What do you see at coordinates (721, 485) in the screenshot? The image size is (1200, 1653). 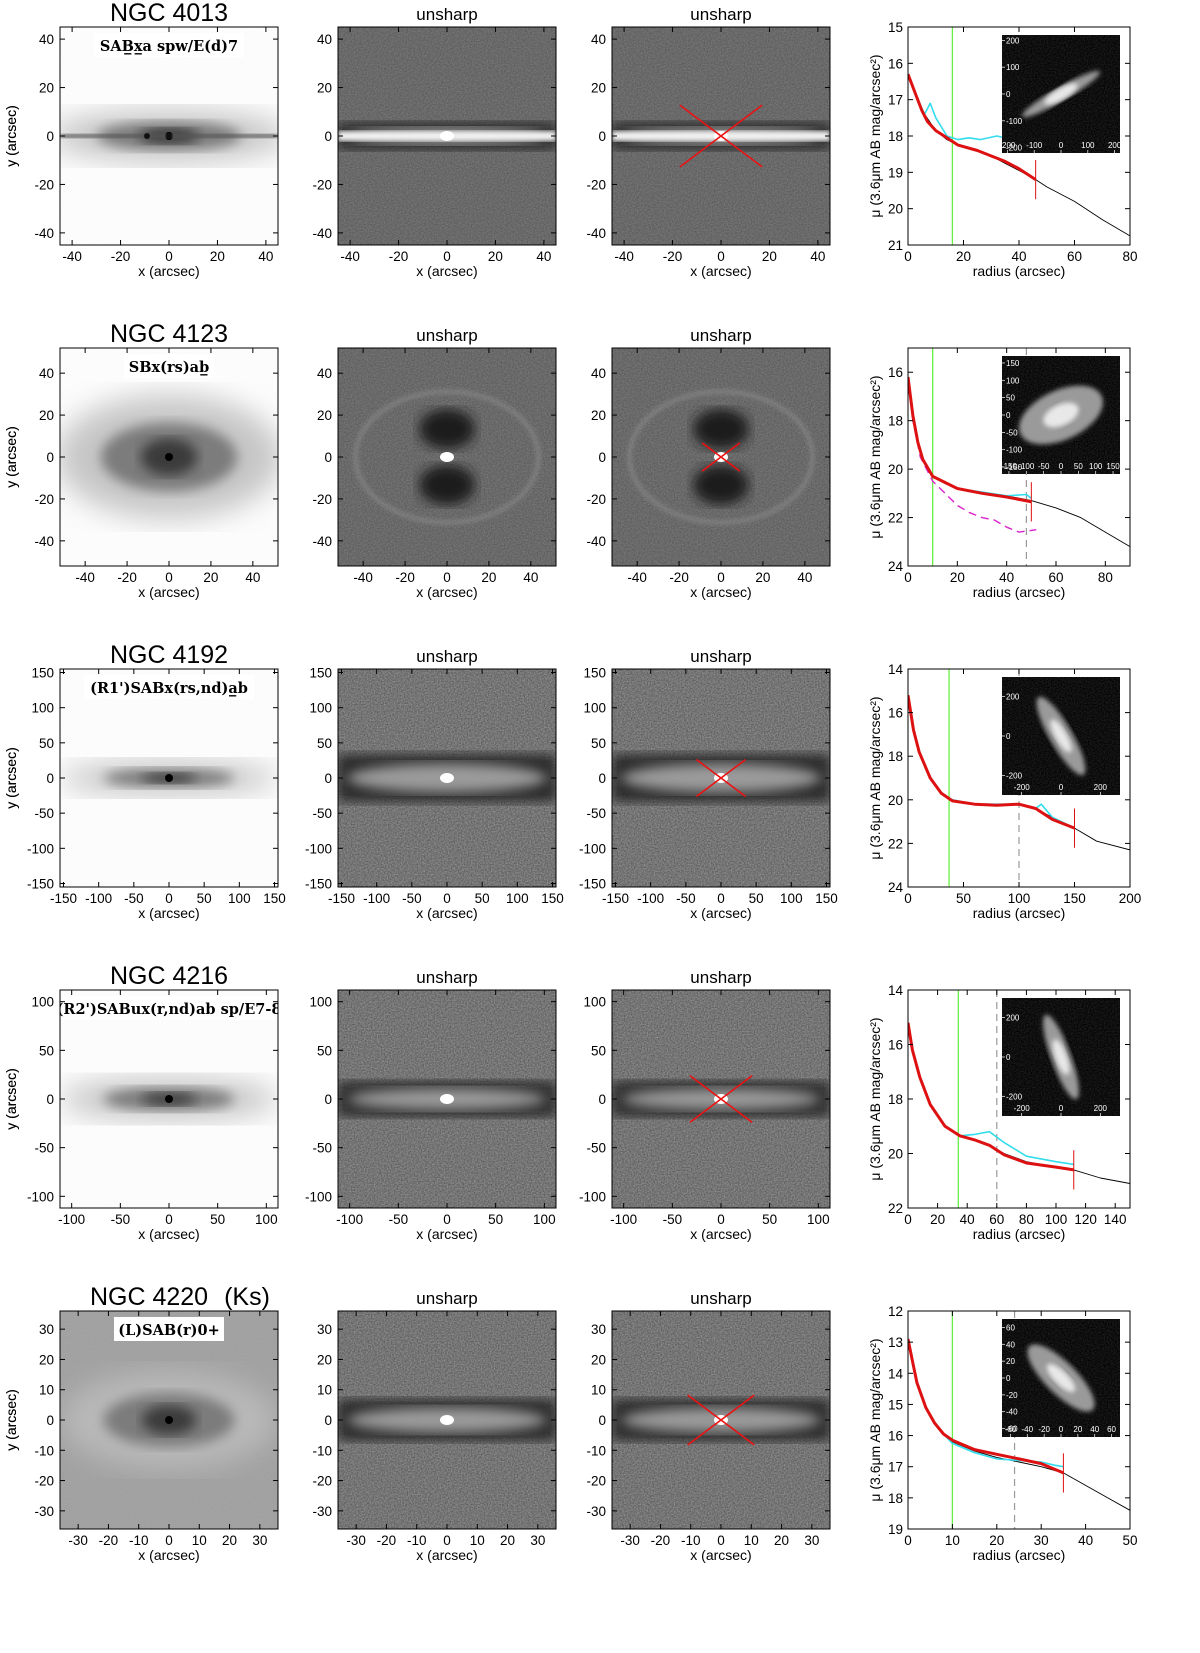 I see `dark-lobe` at bounding box center [721, 485].